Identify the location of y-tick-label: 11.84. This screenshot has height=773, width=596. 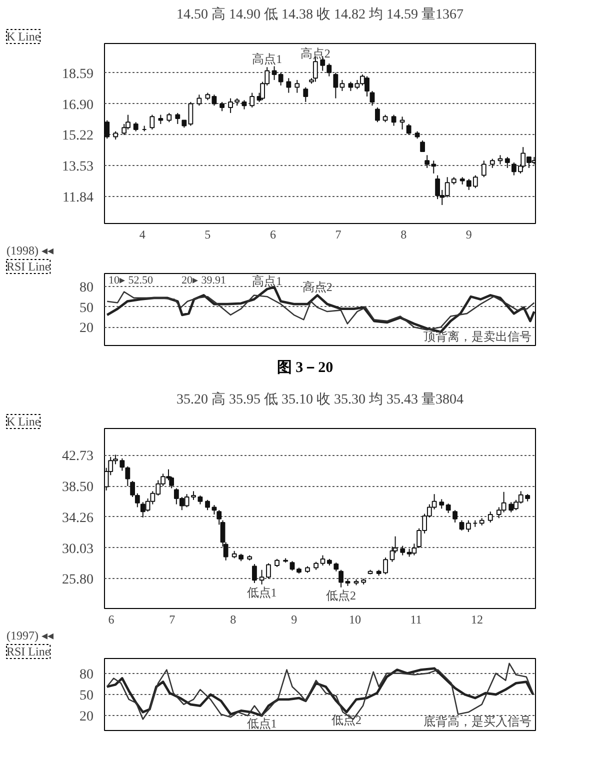
(78, 198).